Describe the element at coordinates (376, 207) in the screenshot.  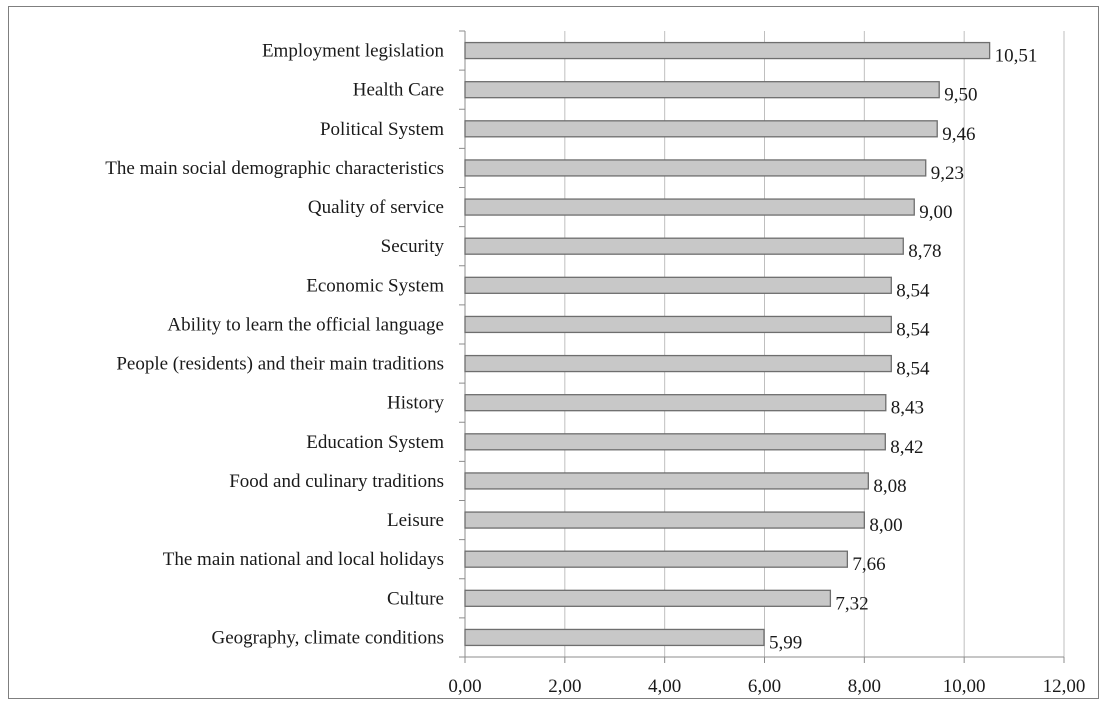
I see `category-label: Quality of service` at that location.